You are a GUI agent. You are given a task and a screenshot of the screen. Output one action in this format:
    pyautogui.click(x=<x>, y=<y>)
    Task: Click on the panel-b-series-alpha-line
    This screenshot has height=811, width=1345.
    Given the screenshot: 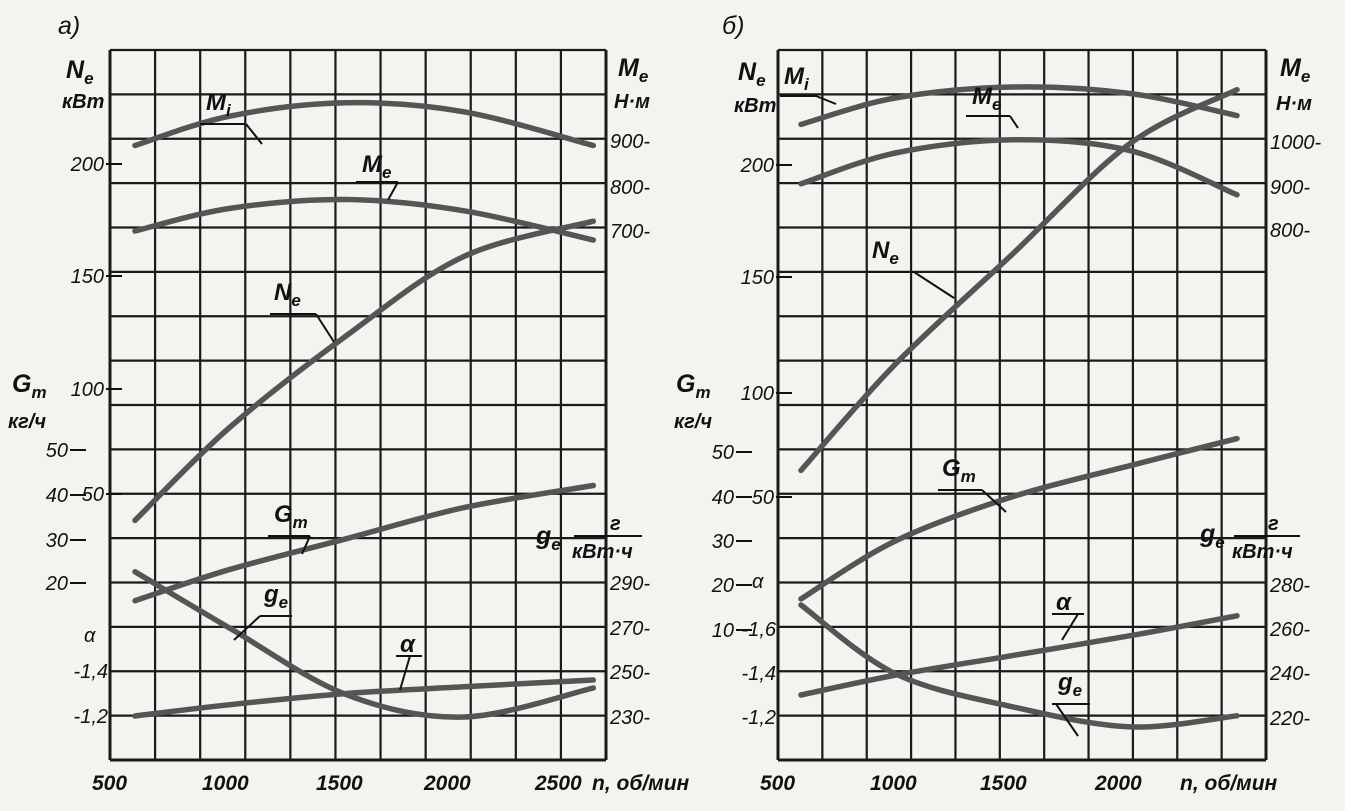 What is the action you would take?
    pyautogui.click(x=1019, y=655)
    